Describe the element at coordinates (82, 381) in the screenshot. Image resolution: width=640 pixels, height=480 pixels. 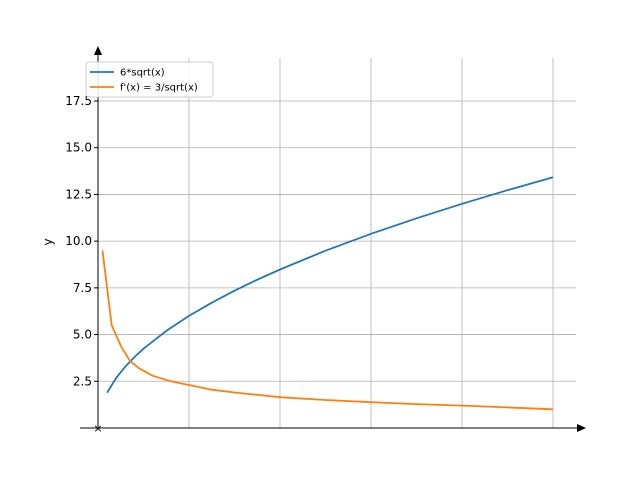
I see `y-tick-label: 2.5` at that location.